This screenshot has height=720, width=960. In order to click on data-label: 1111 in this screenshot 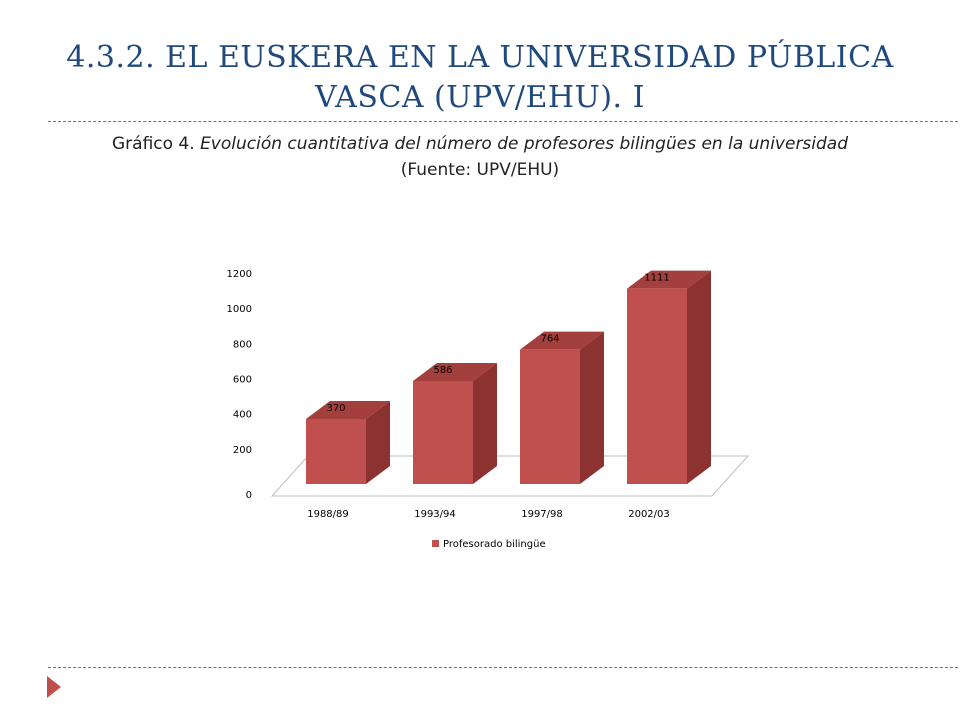, I will do `click(656, 278)`.